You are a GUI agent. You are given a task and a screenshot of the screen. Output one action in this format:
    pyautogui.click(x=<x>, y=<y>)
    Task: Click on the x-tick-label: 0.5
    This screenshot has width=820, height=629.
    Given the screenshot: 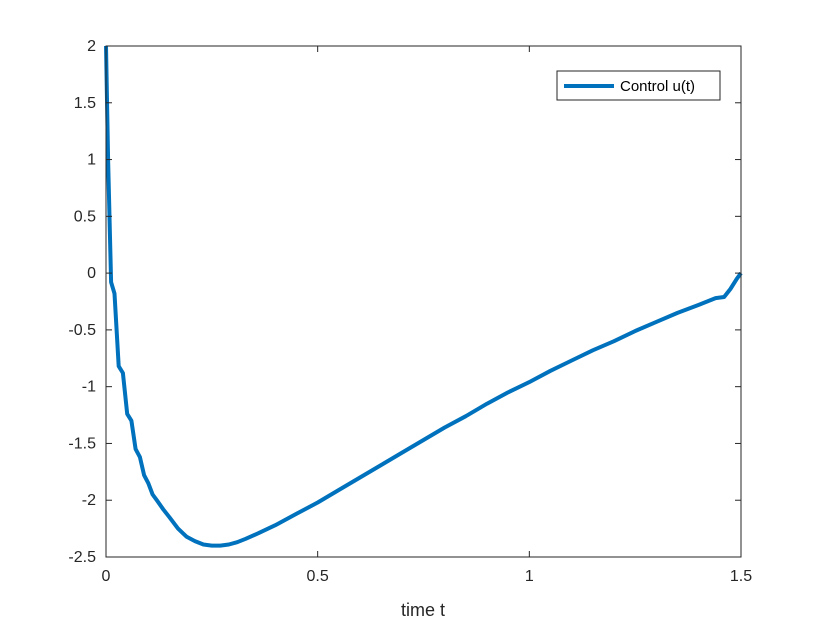 What is the action you would take?
    pyautogui.click(x=318, y=576)
    